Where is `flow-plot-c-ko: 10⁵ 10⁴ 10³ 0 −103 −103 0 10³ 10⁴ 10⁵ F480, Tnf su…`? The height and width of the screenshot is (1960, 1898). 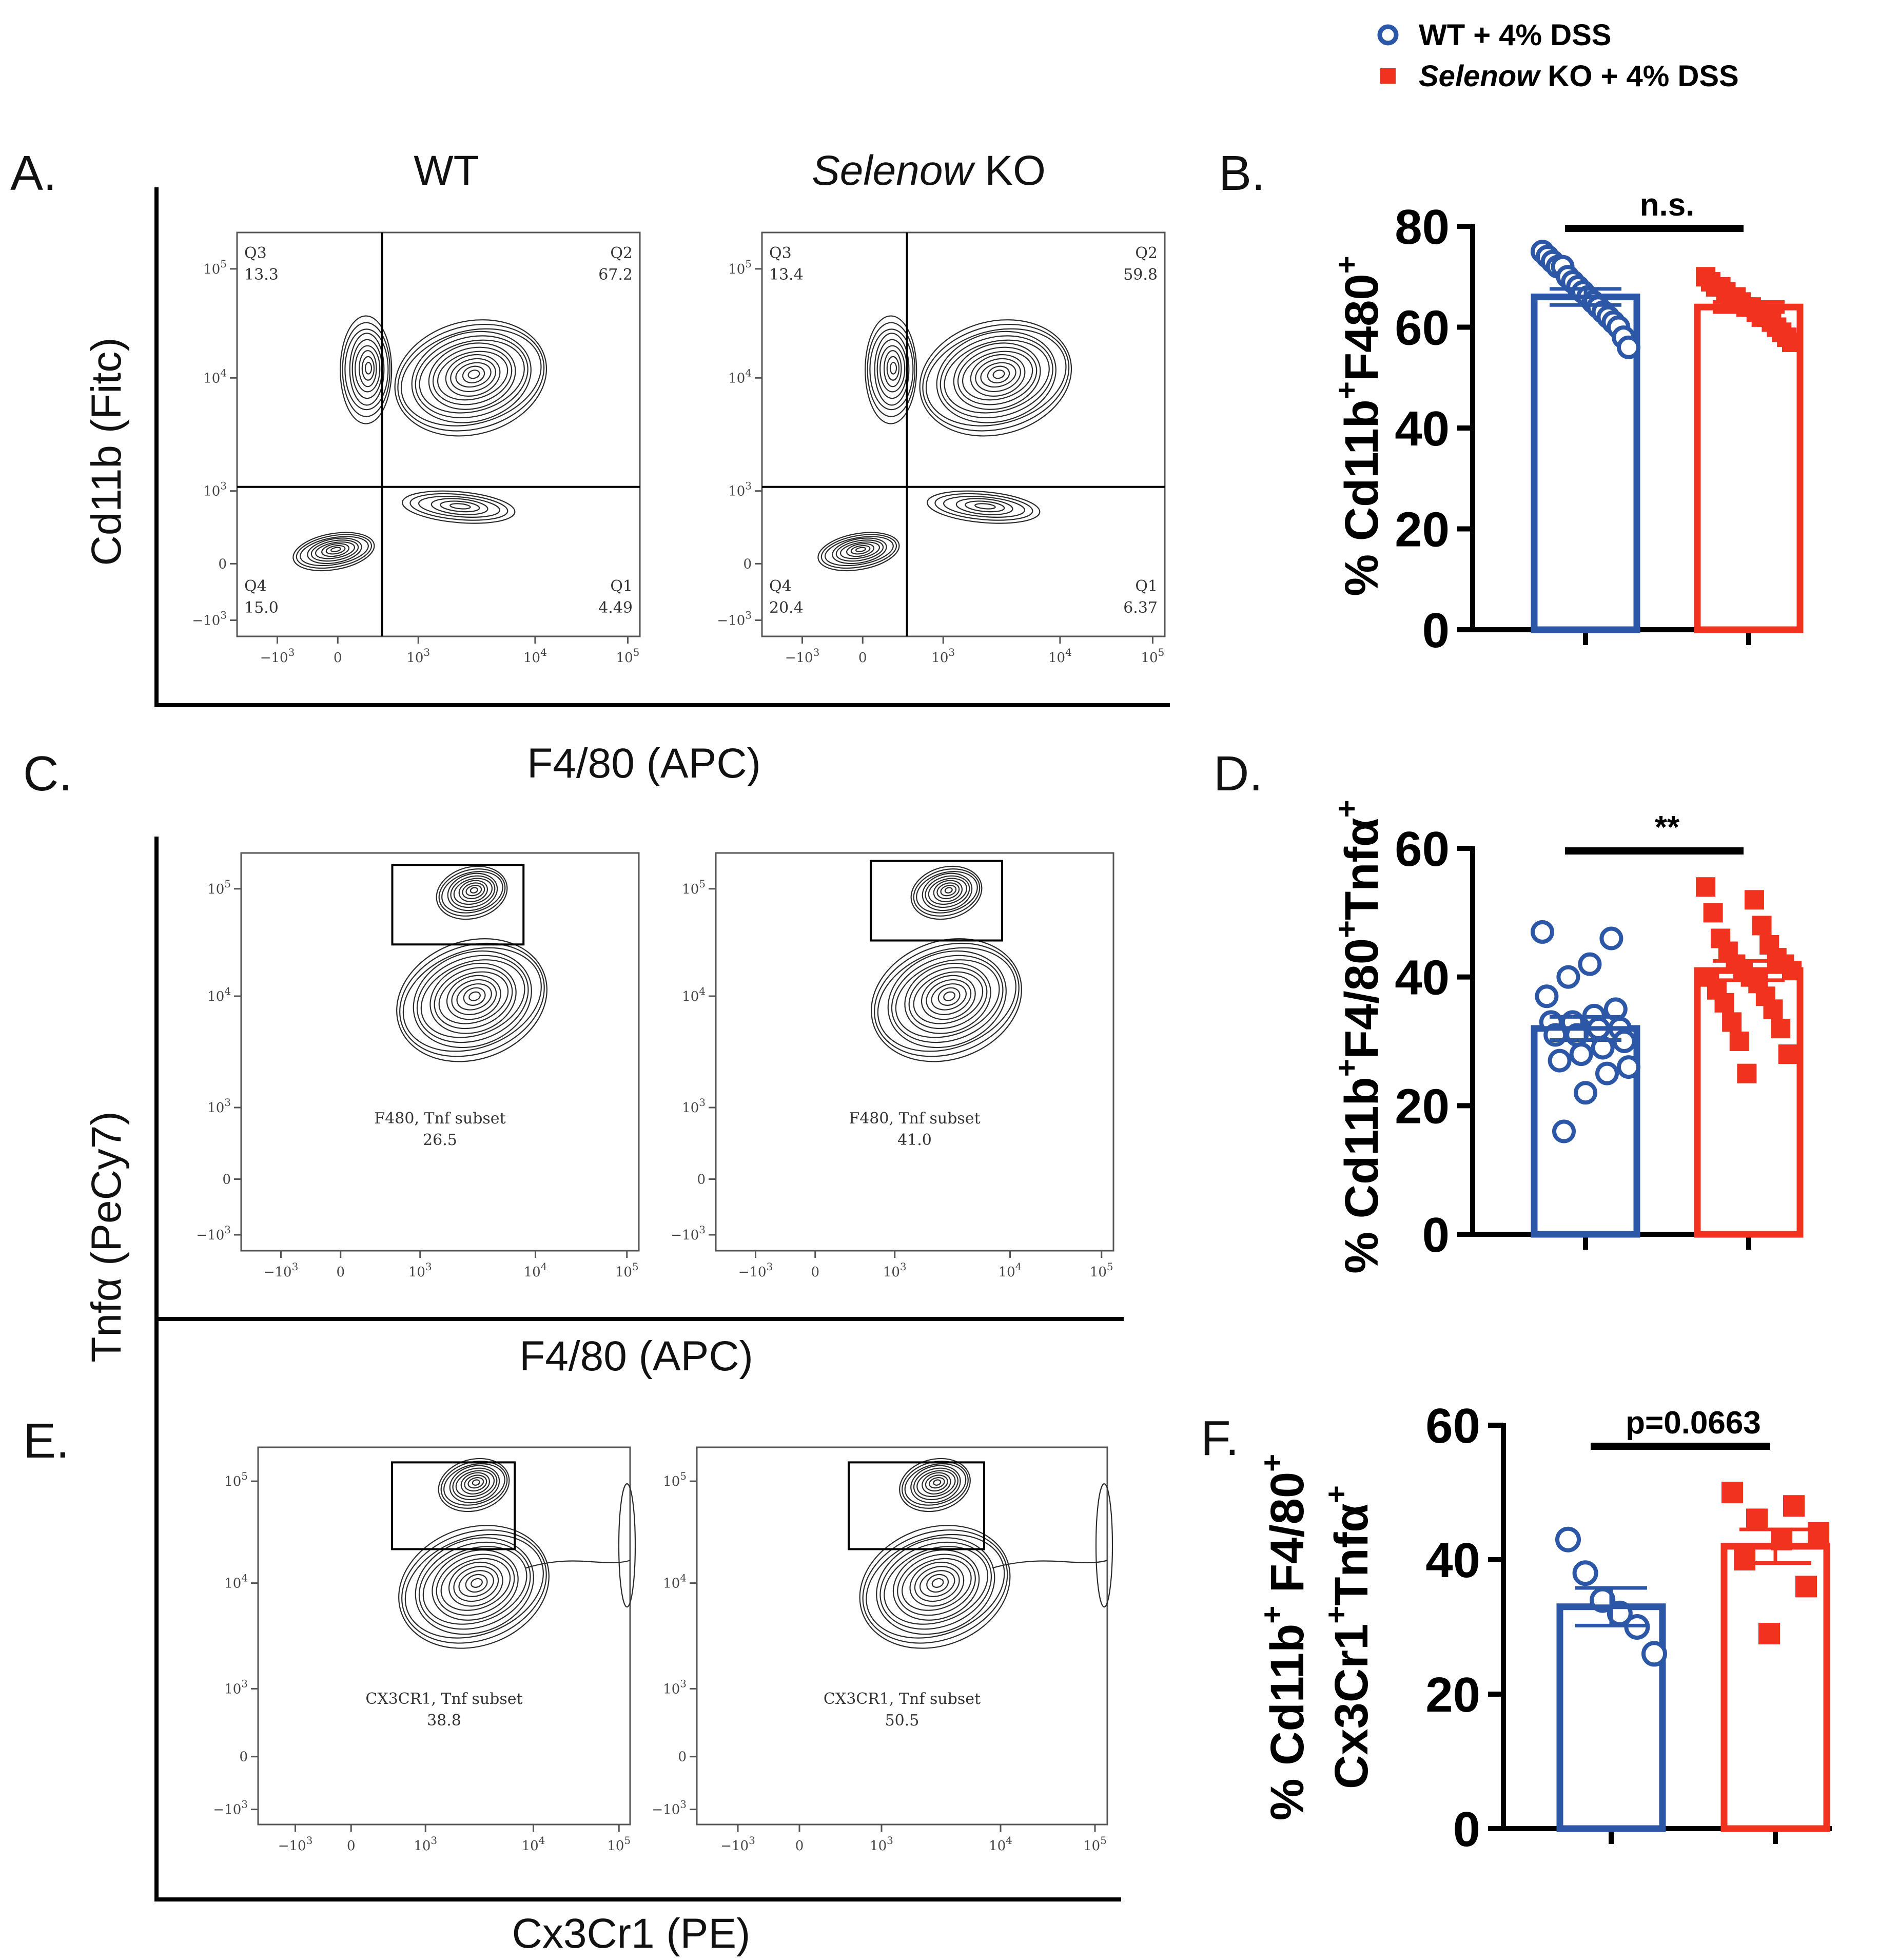
flow-plot-c-ko: 10⁵ 10⁴ 10³ 0 −103 −103 0 10³ 10⁴ 10⁵ F480, Tnf su… is located at coordinates (892, 1066).